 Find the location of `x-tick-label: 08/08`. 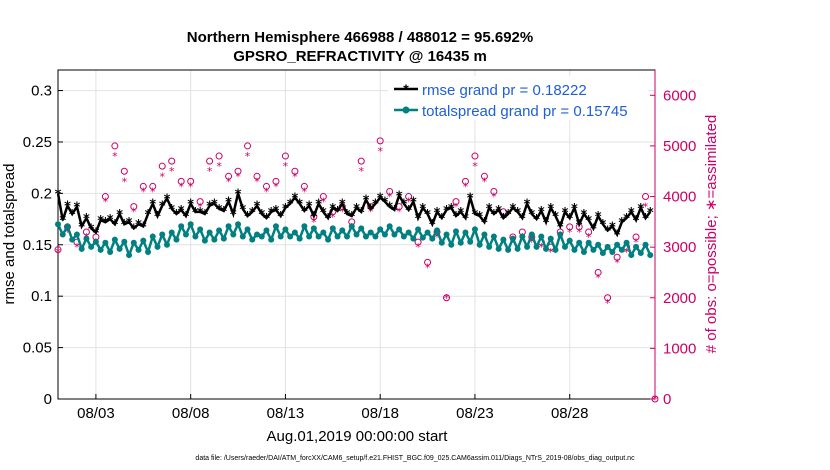

x-tick-label: 08/08 is located at coordinates (191, 413).